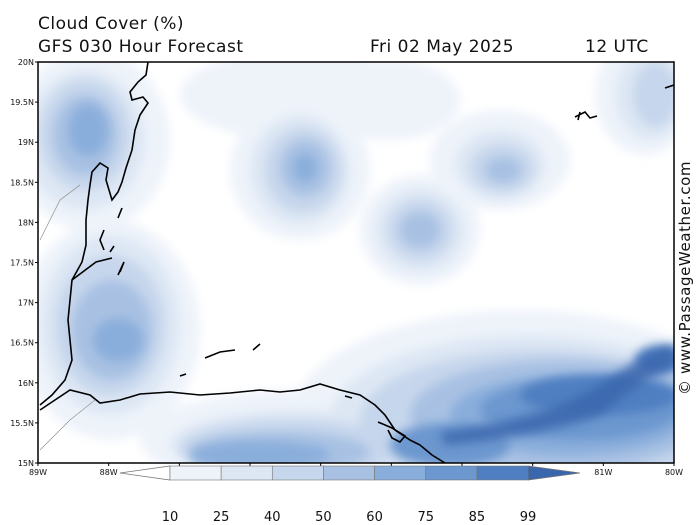 This screenshot has height=525, width=700. What do you see at coordinates (22, 182) in the screenshot?
I see `lat-tick-label: 18.5N` at bounding box center [22, 182].